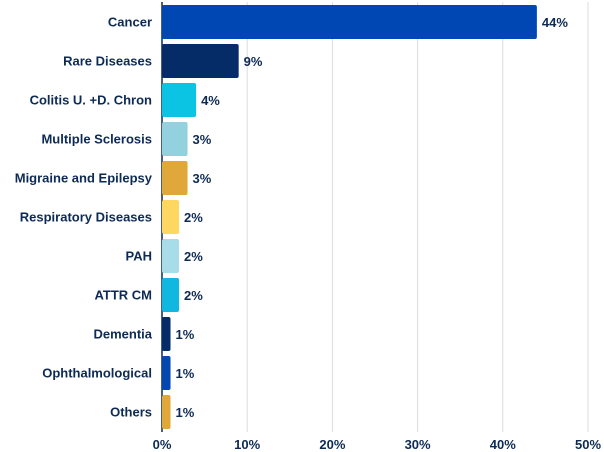 The width and height of the screenshot is (604, 452). What do you see at coordinates (332, 444) in the screenshot?
I see `x-tick-label: 20%` at bounding box center [332, 444].